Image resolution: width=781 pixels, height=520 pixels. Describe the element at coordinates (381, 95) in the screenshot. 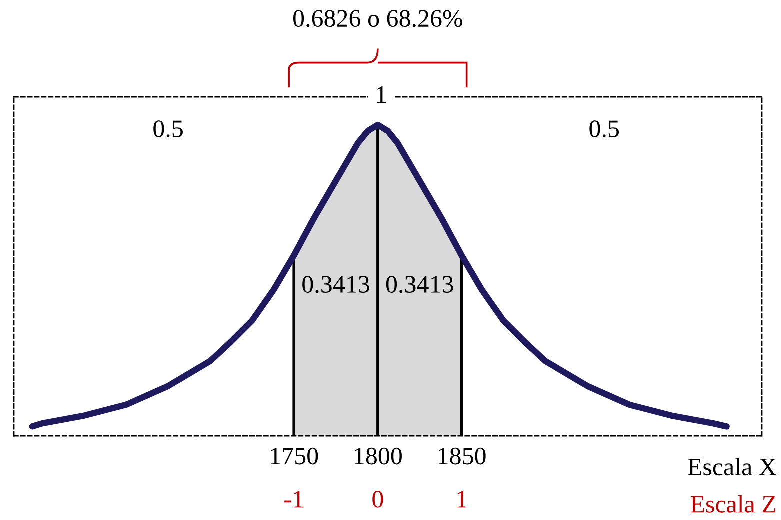

I see `text: 1` at that location.